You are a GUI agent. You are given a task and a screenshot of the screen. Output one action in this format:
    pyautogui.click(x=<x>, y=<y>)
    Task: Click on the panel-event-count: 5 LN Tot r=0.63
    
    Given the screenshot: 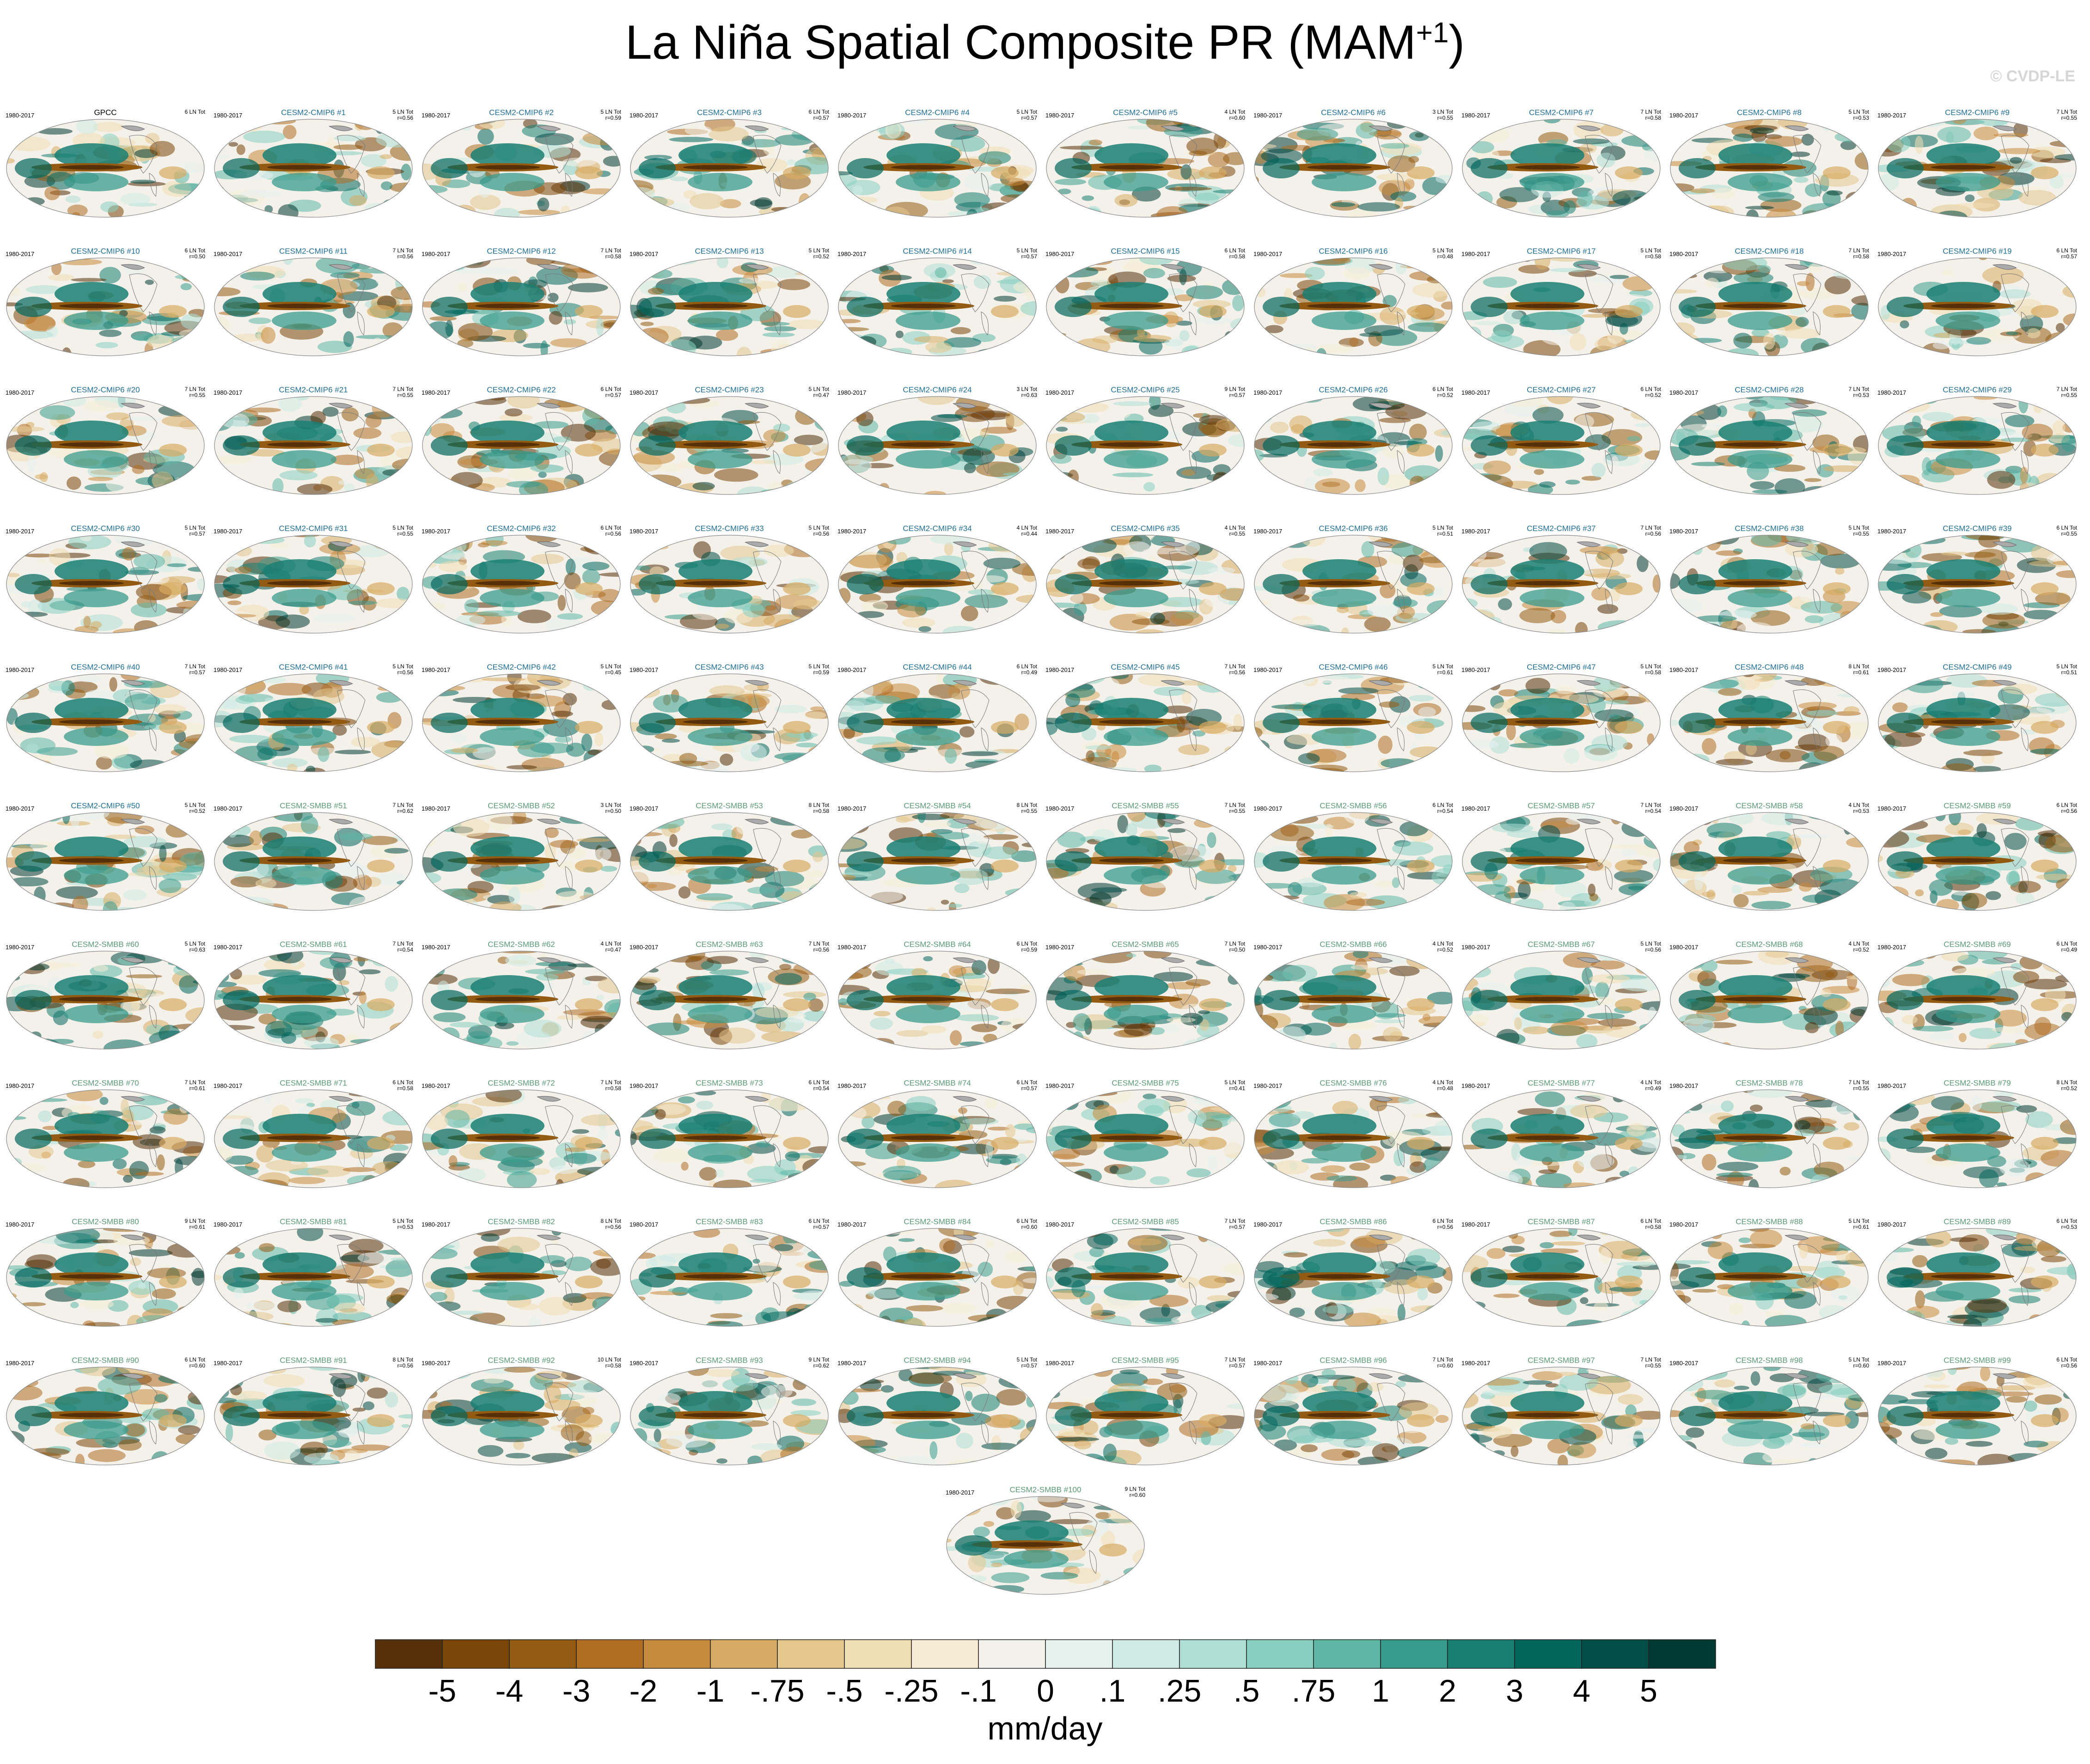 What is the action you would take?
    pyautogui.click(x=194, y=946)
    